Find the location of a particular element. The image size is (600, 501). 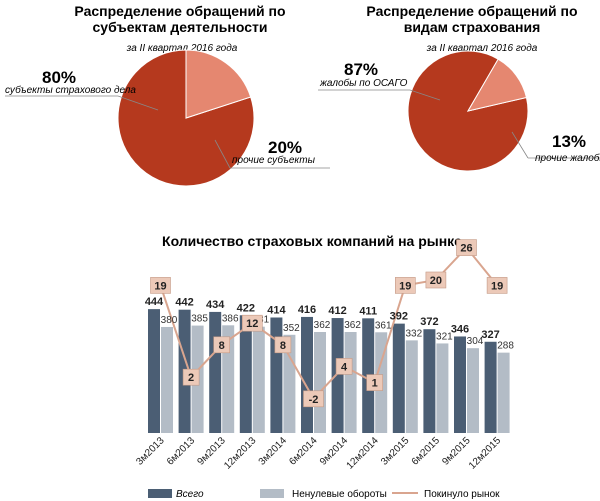

pie1-subtitle: за II квартал 2016 года is located at coordinates (182, 48).